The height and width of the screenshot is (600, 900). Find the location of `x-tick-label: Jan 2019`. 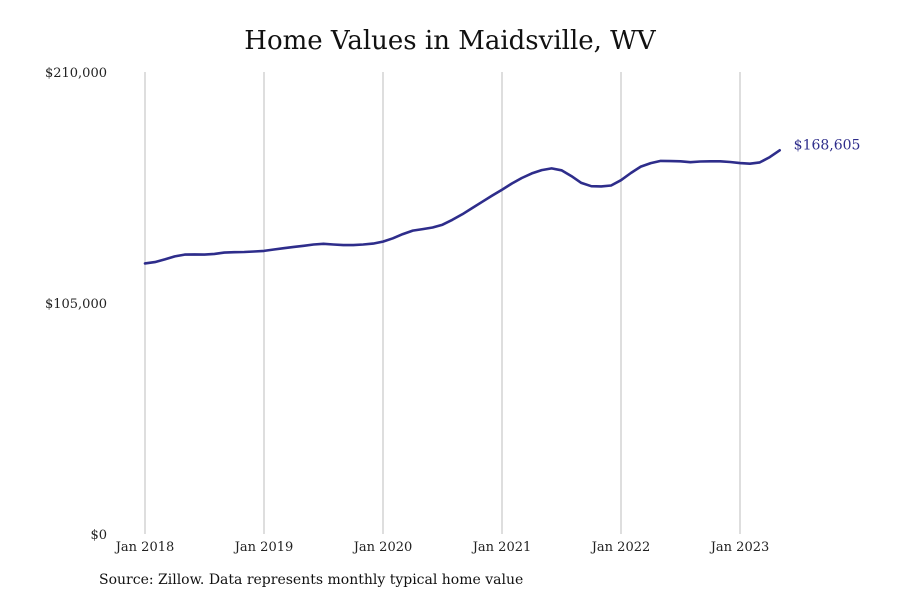

x-tick-label: Jan 2019 is located at coordinates (263, 547).